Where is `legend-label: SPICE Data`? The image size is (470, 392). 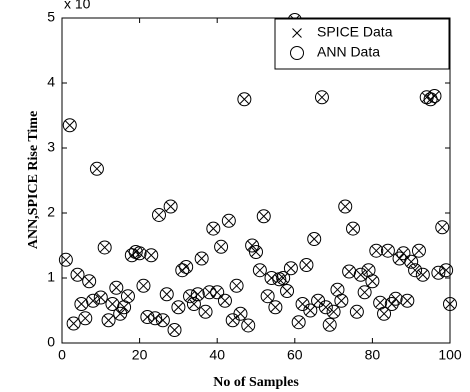
legend-label: SPICE Data is located at coordinates (355, 32).